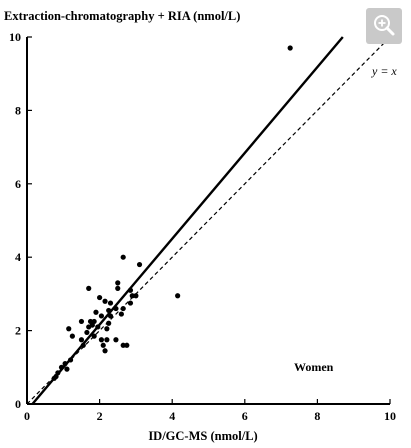  I want to click on identity-line-label: y = x, so click(384, 71).